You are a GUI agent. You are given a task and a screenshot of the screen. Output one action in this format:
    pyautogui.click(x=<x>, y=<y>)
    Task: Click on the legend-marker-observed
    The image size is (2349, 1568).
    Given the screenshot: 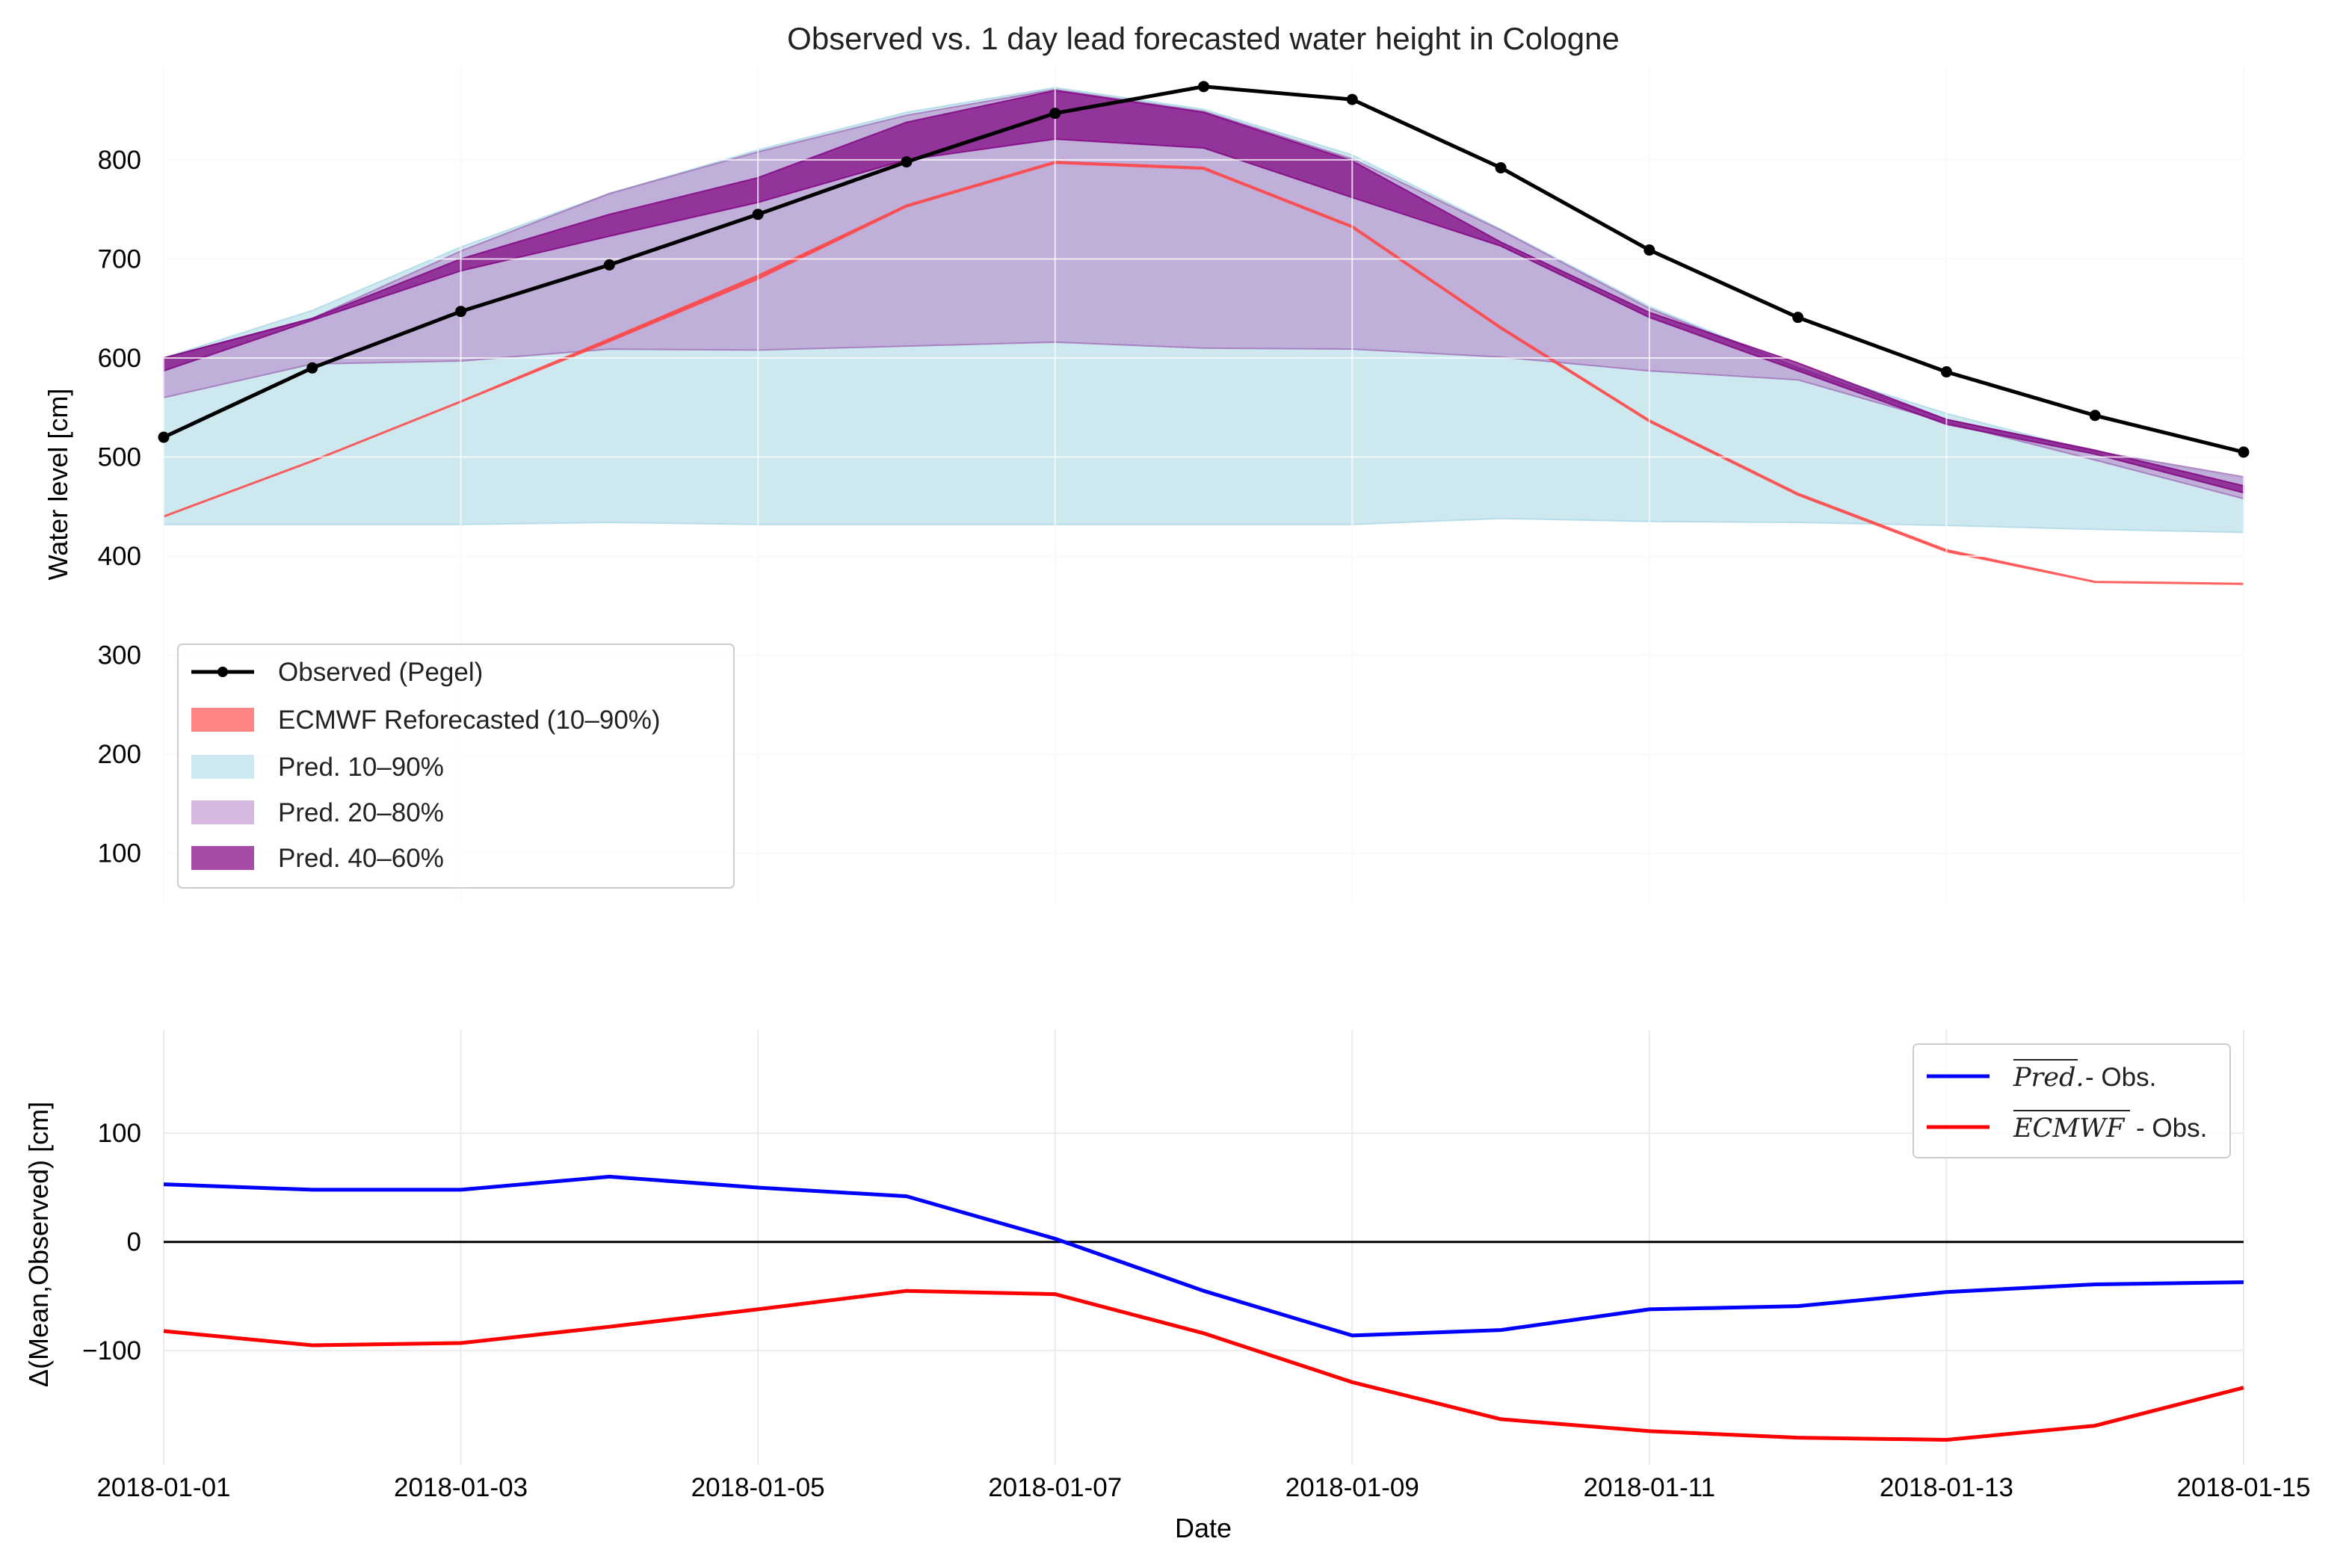 What is the action you would take?
    pyautogui.click(x=222, y=672)
    